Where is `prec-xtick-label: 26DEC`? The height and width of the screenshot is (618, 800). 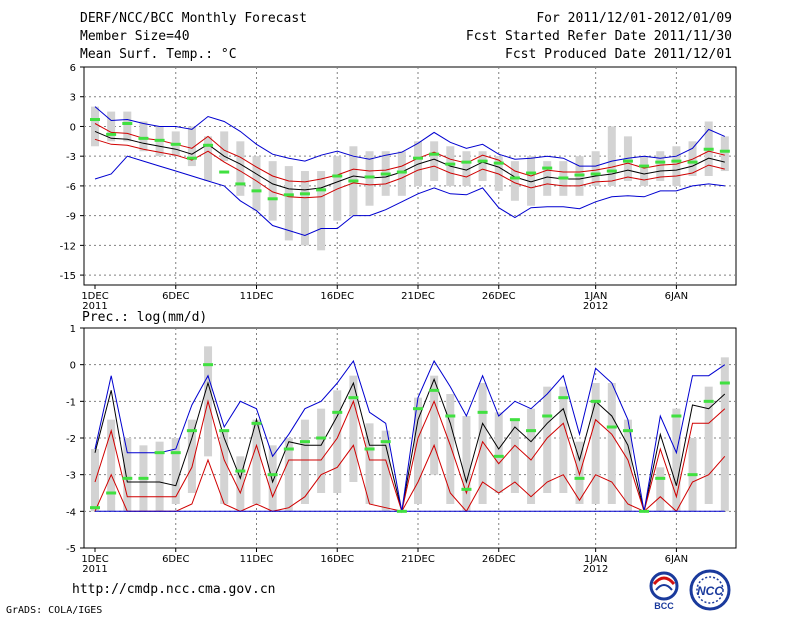 prec-xtick-label: 26DEC is located at coordinates (499, 559).